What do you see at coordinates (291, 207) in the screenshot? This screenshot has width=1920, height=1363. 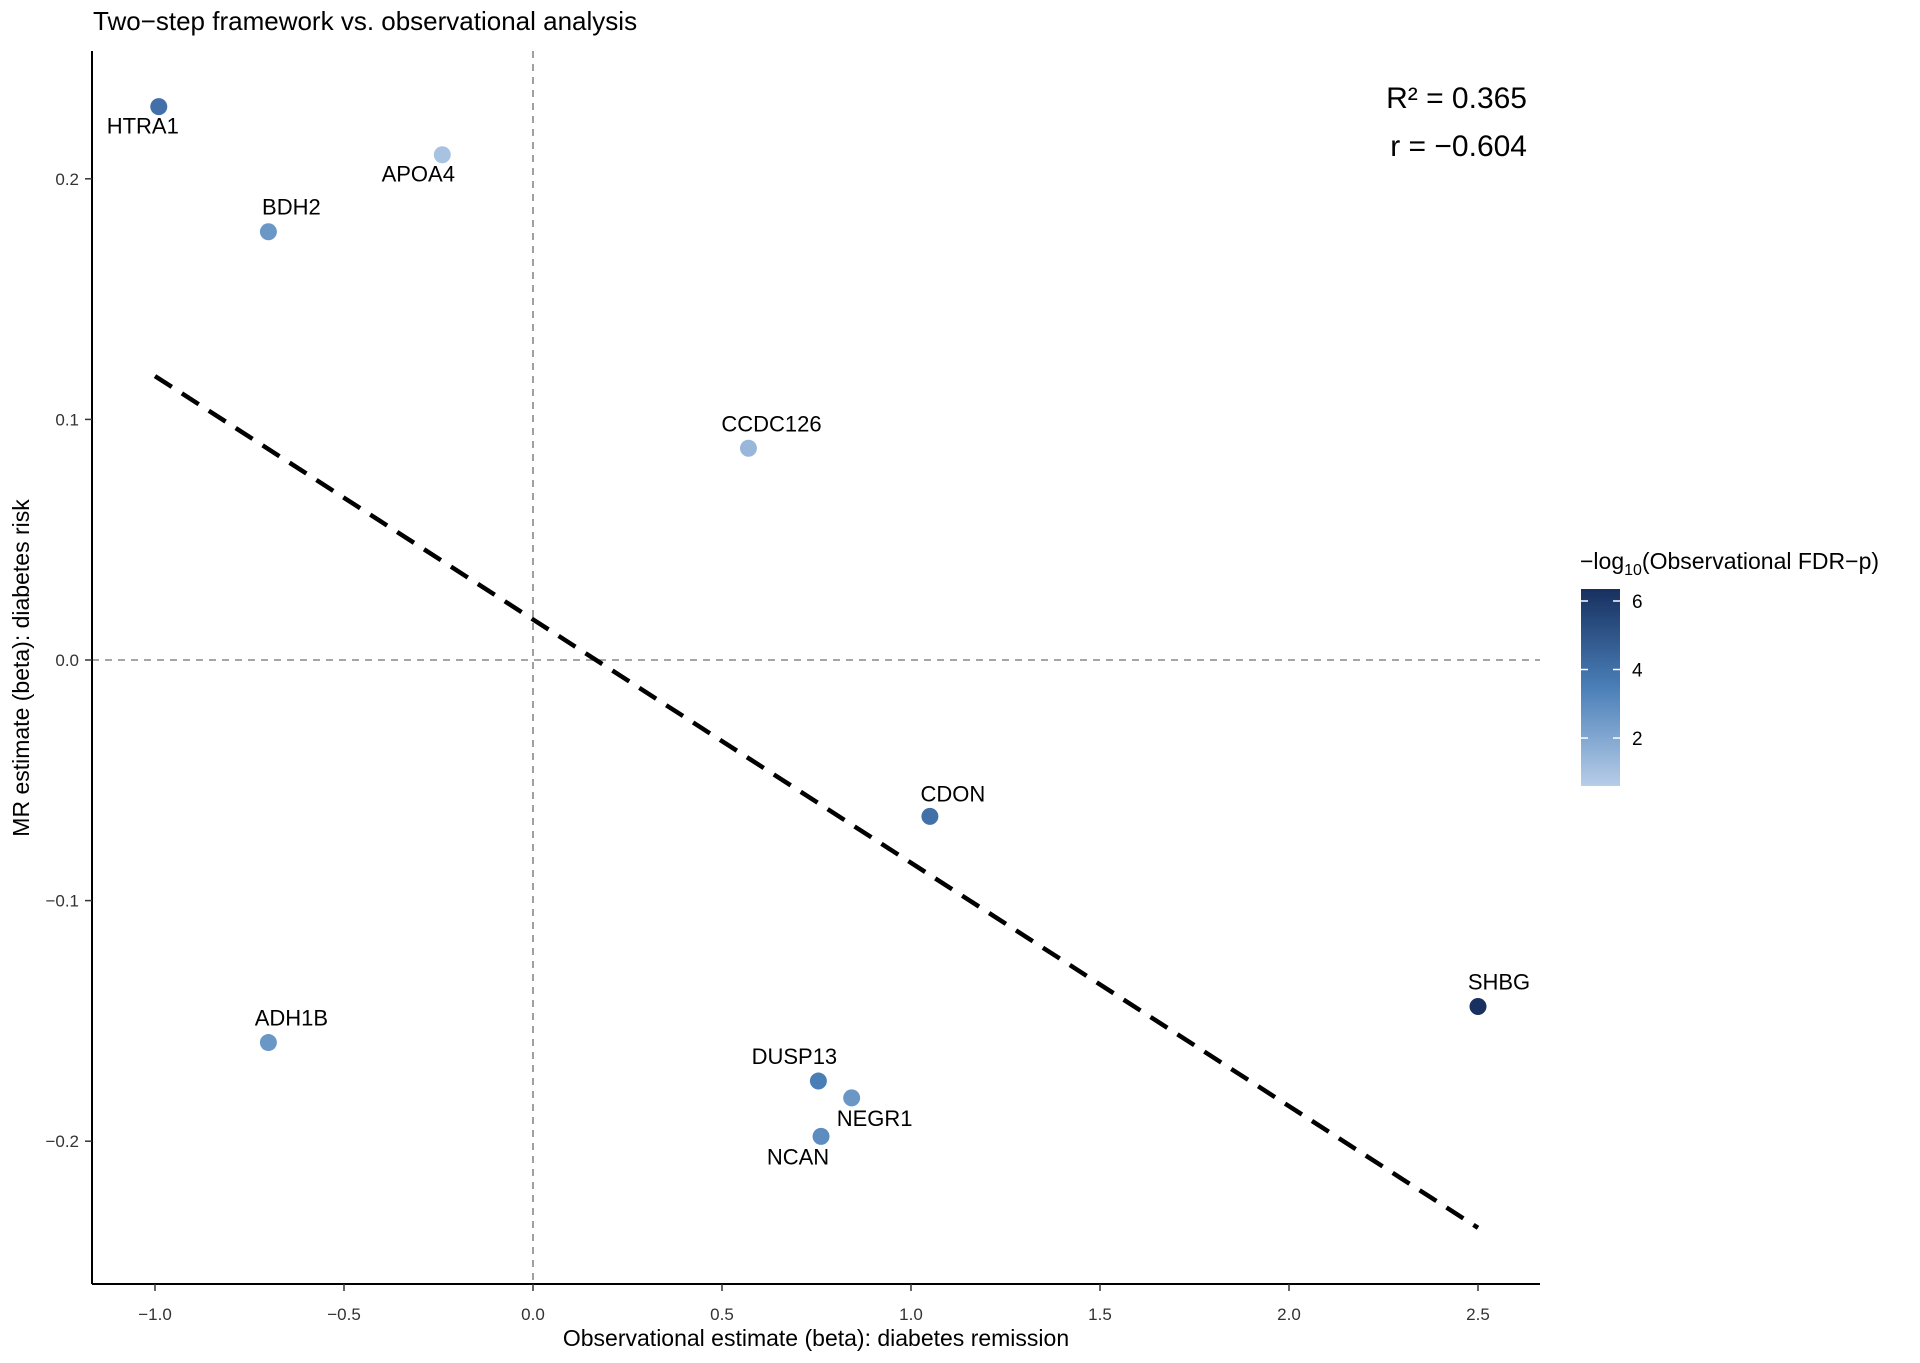 I see `point-label-bdh2: BDH2` at bounding box center [291, 207].